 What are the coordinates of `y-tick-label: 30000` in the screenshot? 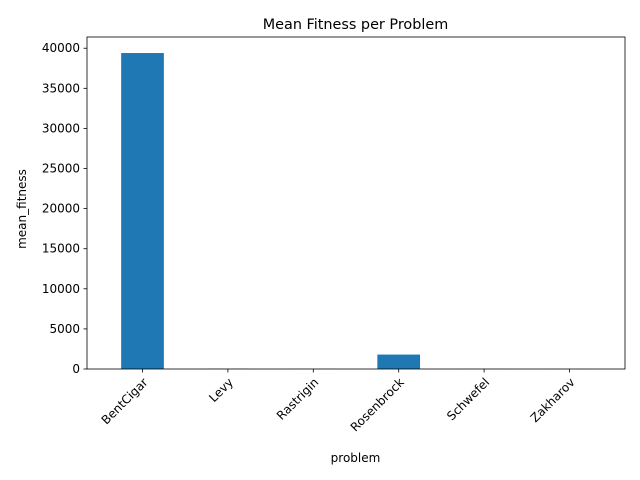 It's located at (61, 128).